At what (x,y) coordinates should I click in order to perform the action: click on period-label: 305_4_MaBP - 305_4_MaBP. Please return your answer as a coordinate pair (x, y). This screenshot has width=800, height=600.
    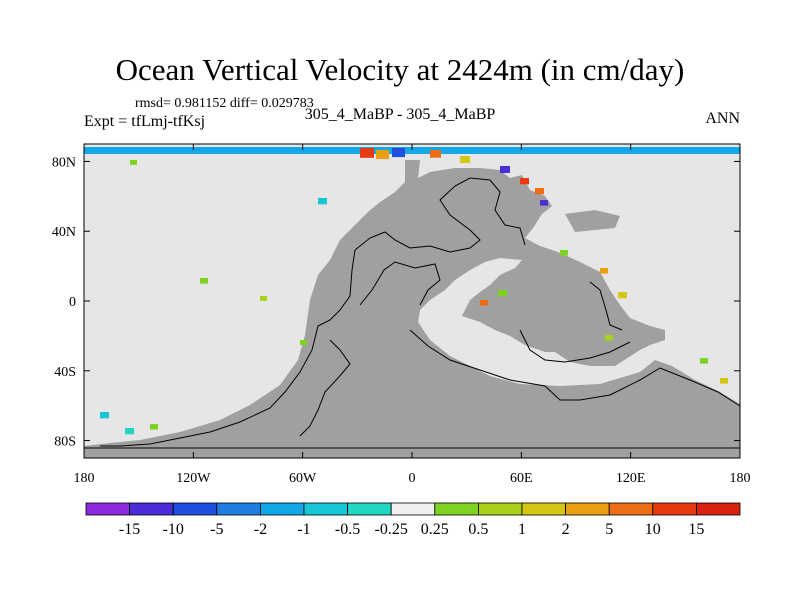
    Looking at the image, I should click on (400, 114).